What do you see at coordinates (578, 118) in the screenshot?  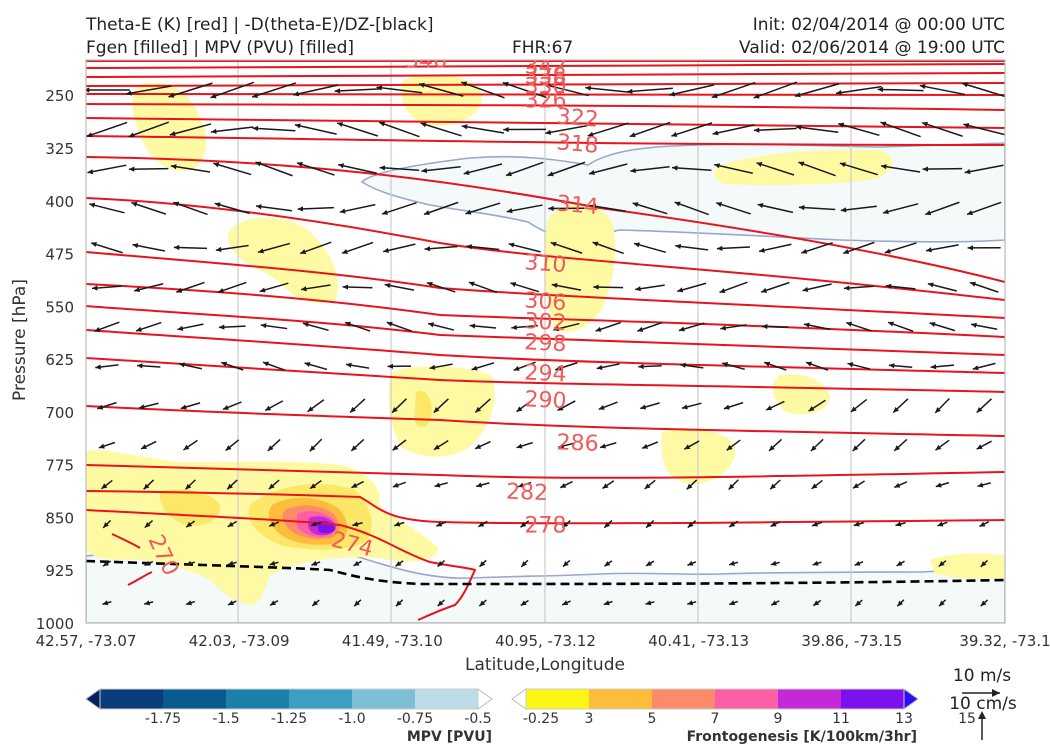 I see `theta-e-label: 322` at bounding box center [578, 118].